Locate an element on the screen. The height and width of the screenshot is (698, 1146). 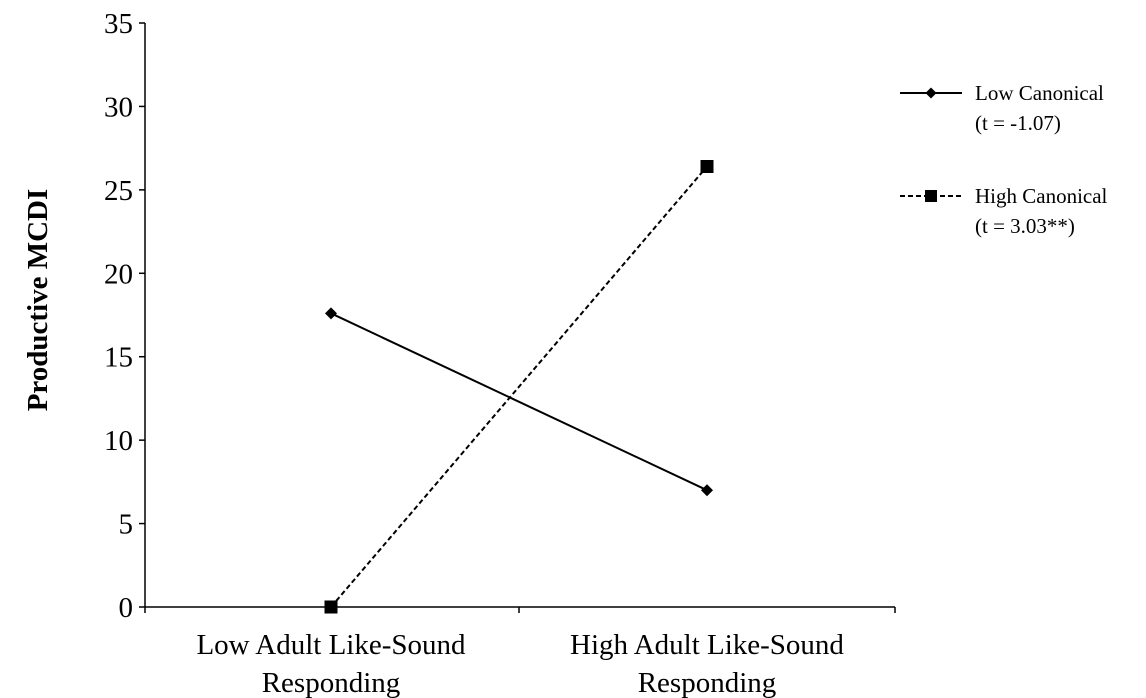
y-tick-label: 0 is located at coordinates (126, 608).